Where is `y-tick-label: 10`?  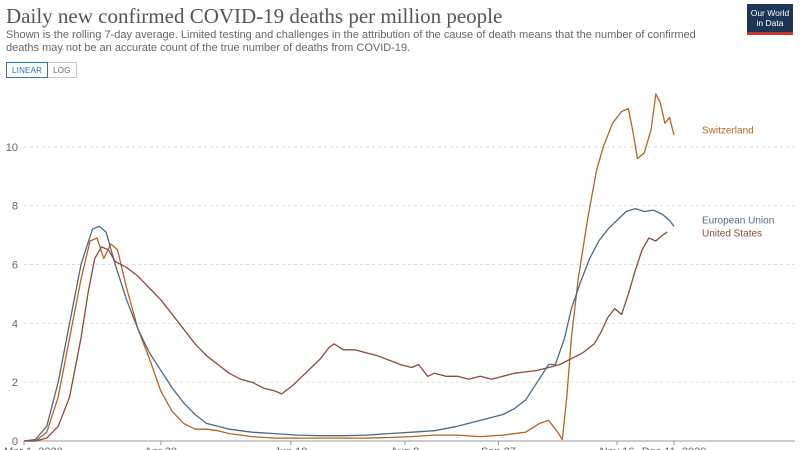
y-tick-label: 10 is located at coordinates (12, 148).